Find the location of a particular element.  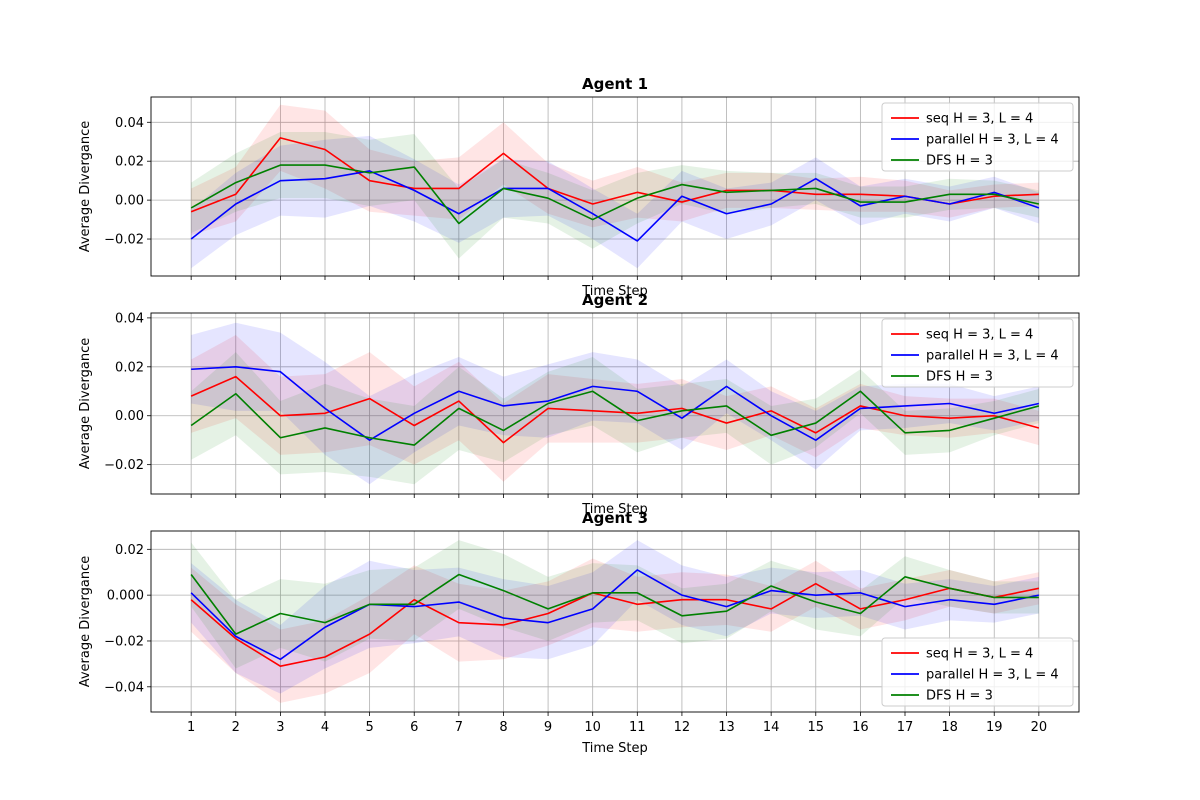

subplot-title: Agent 1 is located at coordinates (615, 84).